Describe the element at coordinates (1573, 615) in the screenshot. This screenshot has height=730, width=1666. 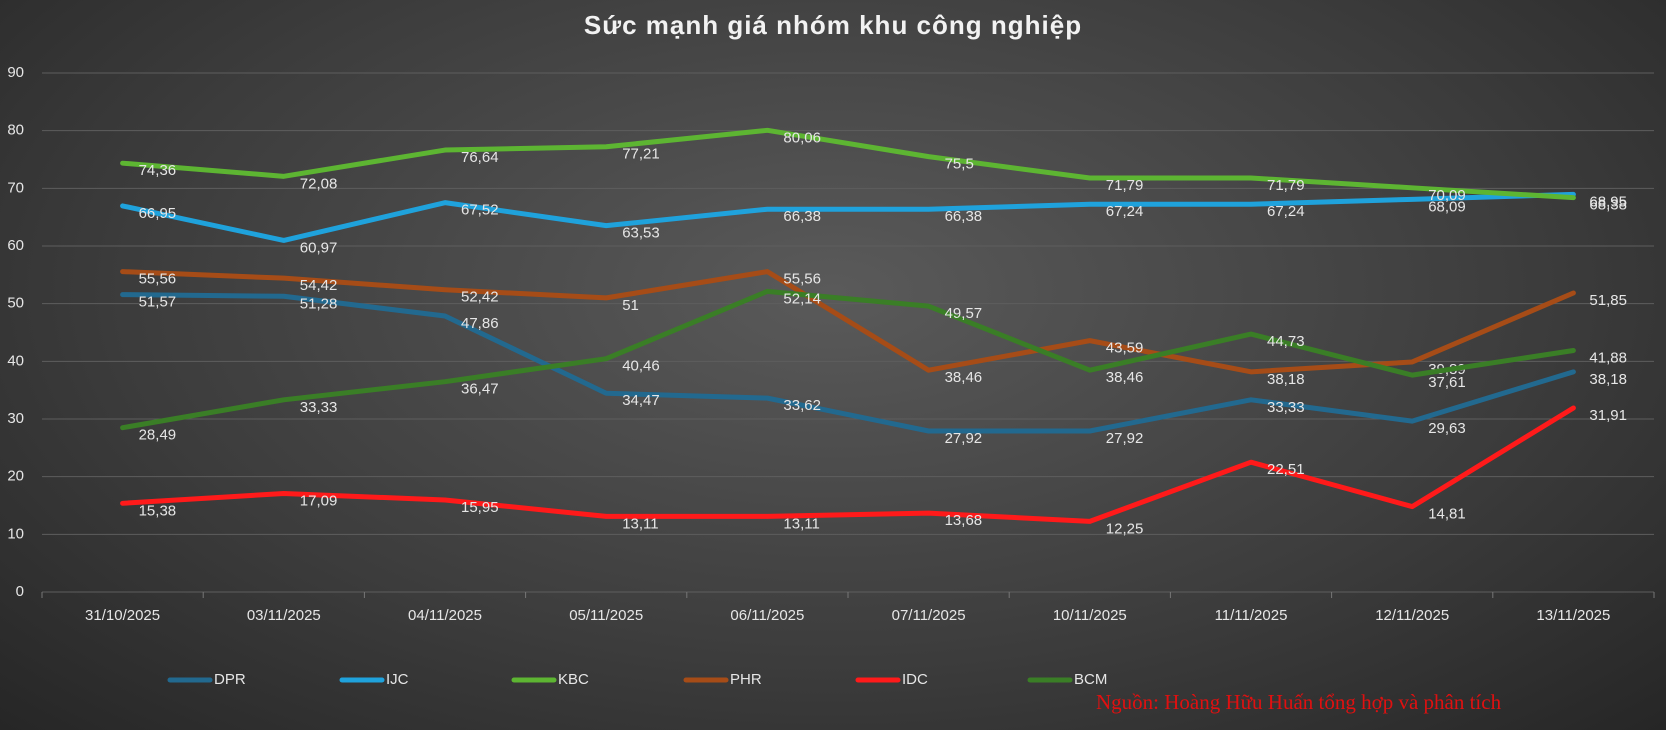
I see `x-tick-label: 13/11/2025` at that location.